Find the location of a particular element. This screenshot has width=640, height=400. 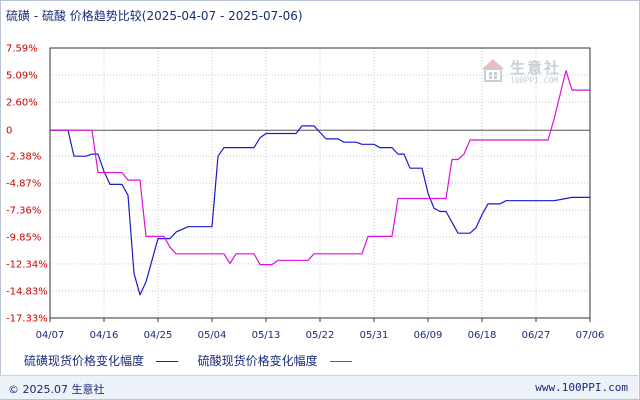

x-tick-label: 05/31 is located at coordinates (374, 335).